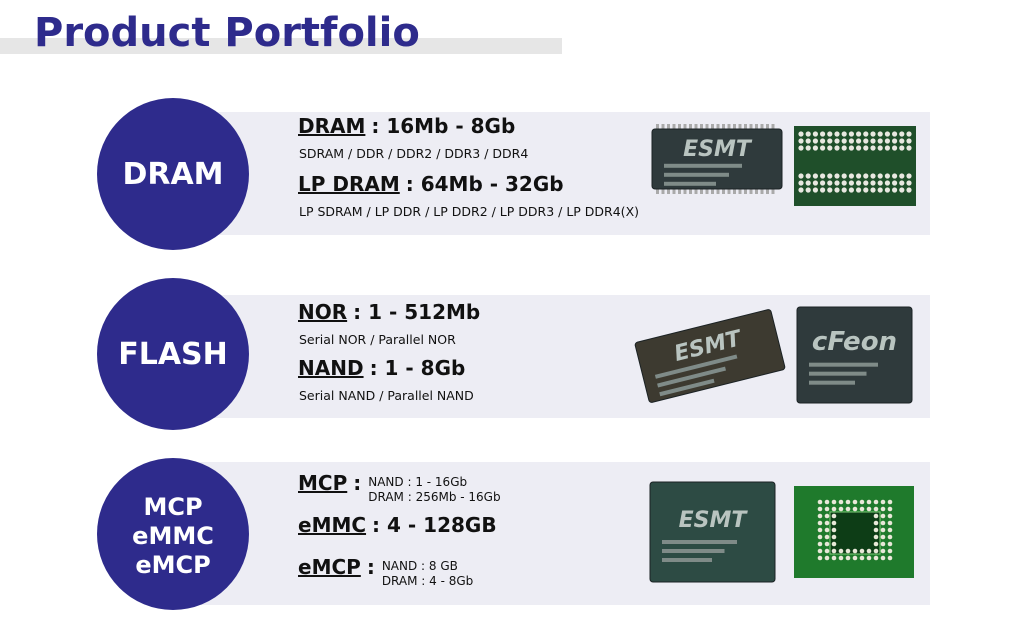 The image size is (1035, 625). Describe the element at coordinates (377, 339) in the screenshot. I see `product-detail: Serial NOR / Parallel NOR` at that location.